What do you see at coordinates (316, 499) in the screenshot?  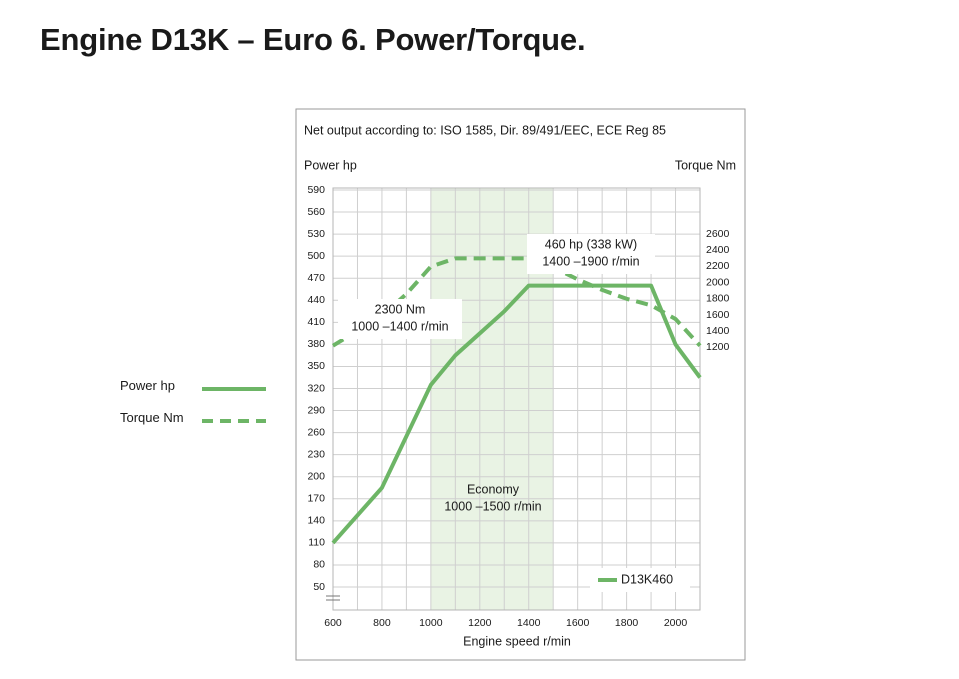 I see `left-tick-label: 170` at bounding box center [316, 499].